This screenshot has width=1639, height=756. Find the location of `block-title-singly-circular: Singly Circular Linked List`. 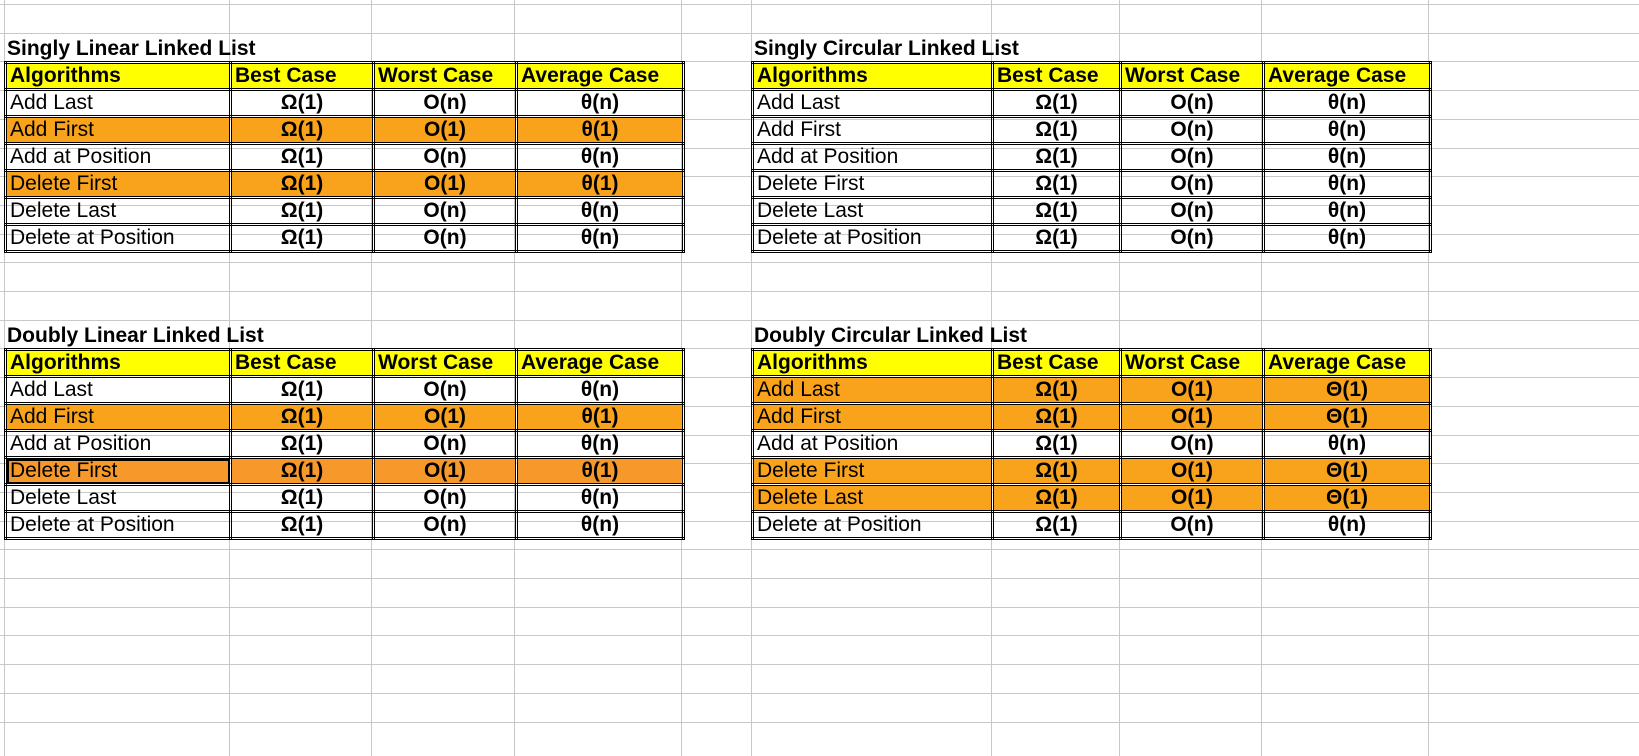

block-title-singly-circular: Singly Circular Linked List is located at coordinates (886, 48).